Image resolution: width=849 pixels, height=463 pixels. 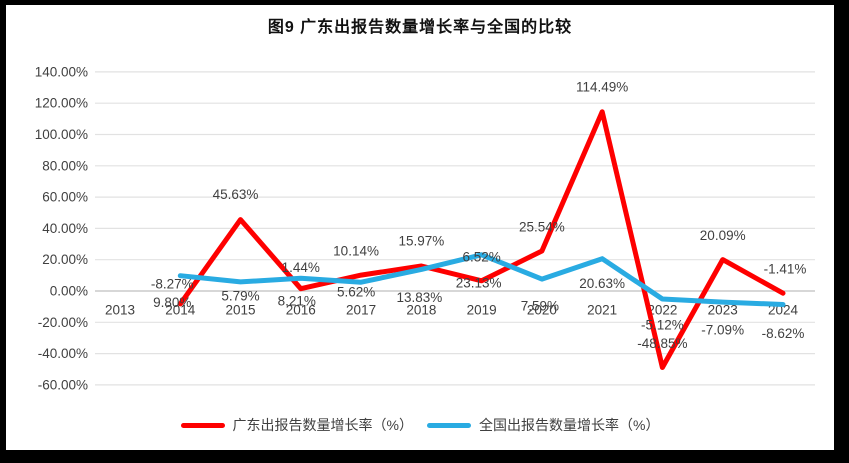 I want to click on data-label: 9.80%, so click(x=172, y=302).